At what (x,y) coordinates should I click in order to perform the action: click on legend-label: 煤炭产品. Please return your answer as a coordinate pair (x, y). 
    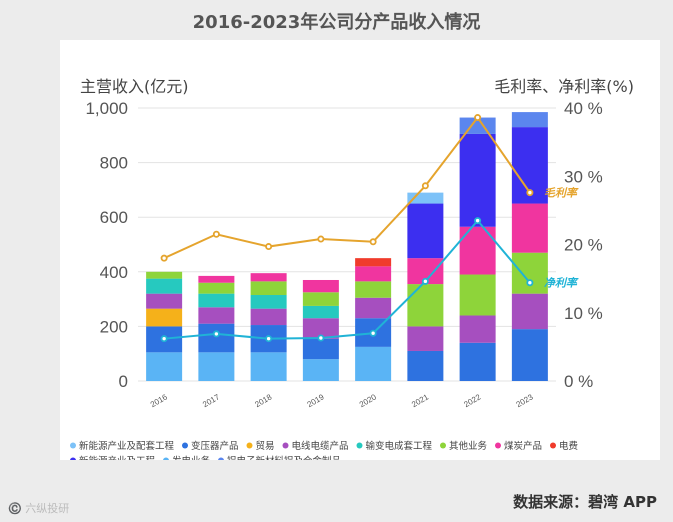
    Looking at the image, I should click on (523, 446).